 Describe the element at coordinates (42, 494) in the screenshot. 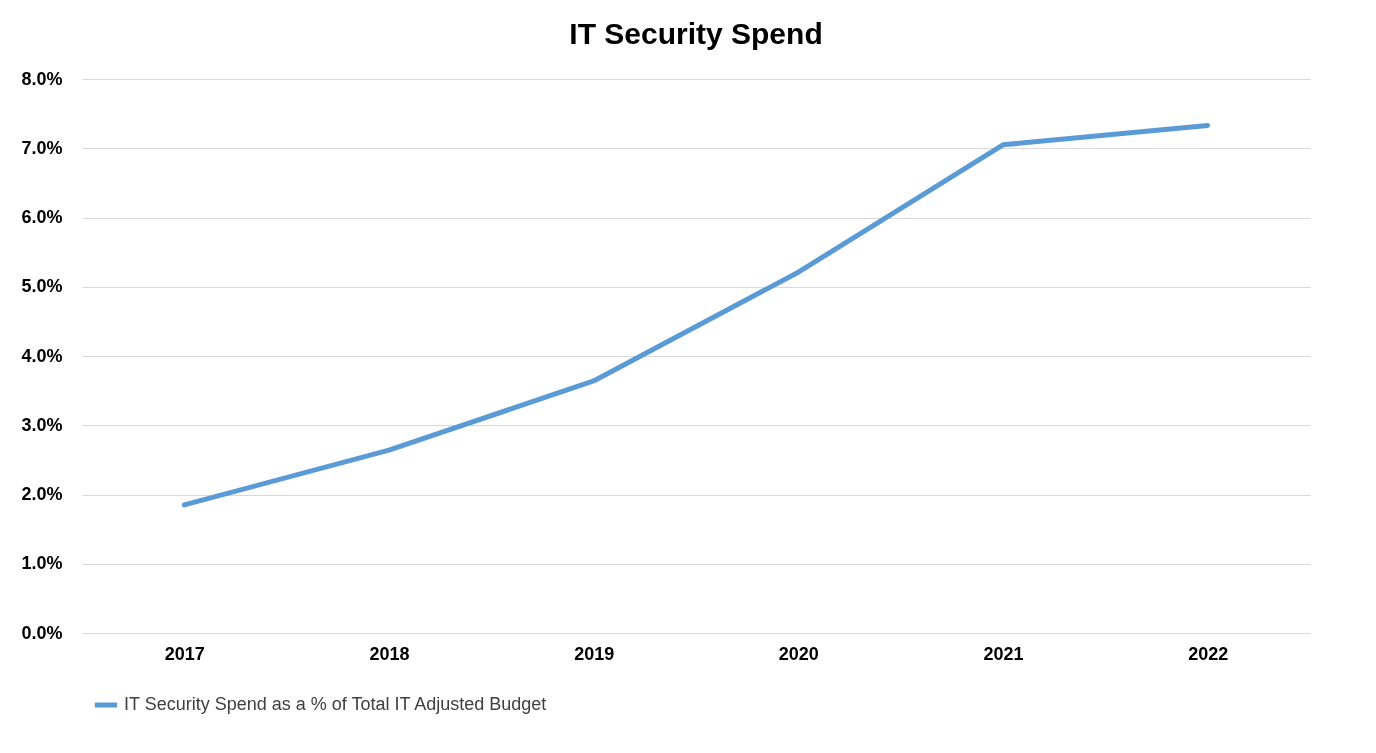

I see `y-tick-label: 2.0%` at that location.